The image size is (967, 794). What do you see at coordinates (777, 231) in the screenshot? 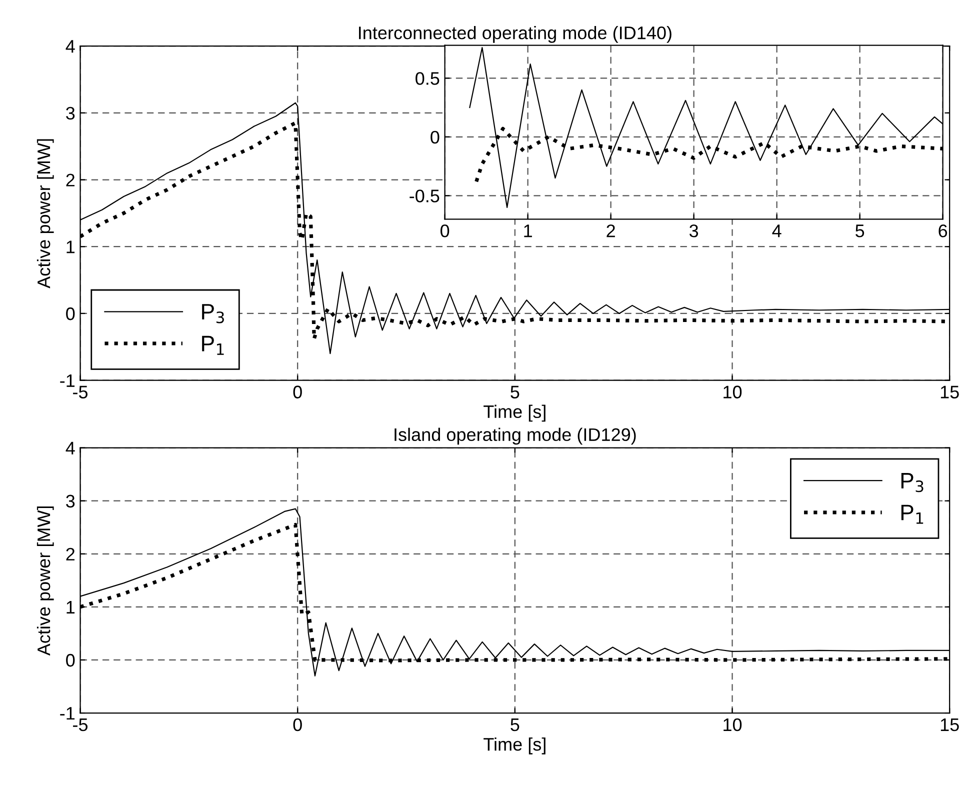
I see `x-tick-label: 4` at bounding box center [777, 231].